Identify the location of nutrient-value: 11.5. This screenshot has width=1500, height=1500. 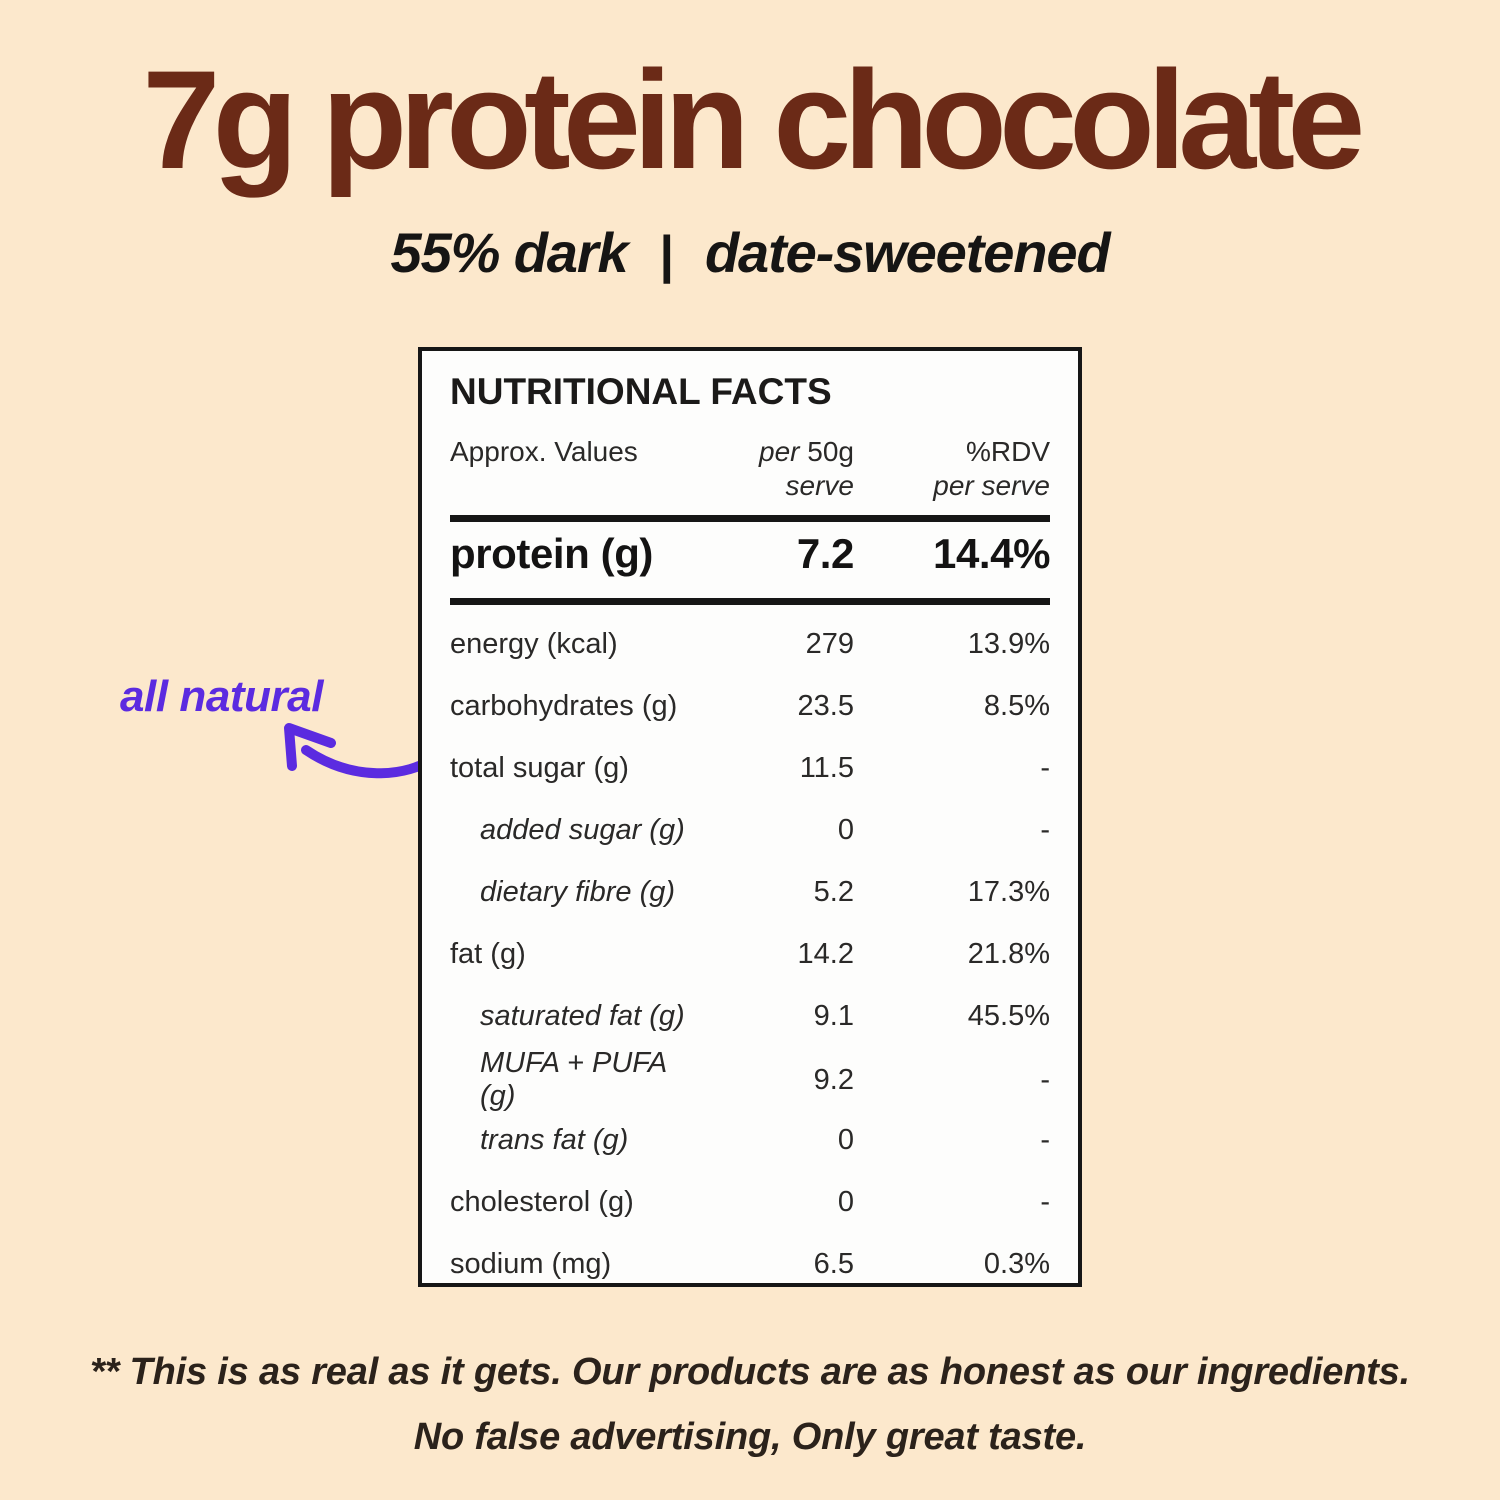
(826, 767).